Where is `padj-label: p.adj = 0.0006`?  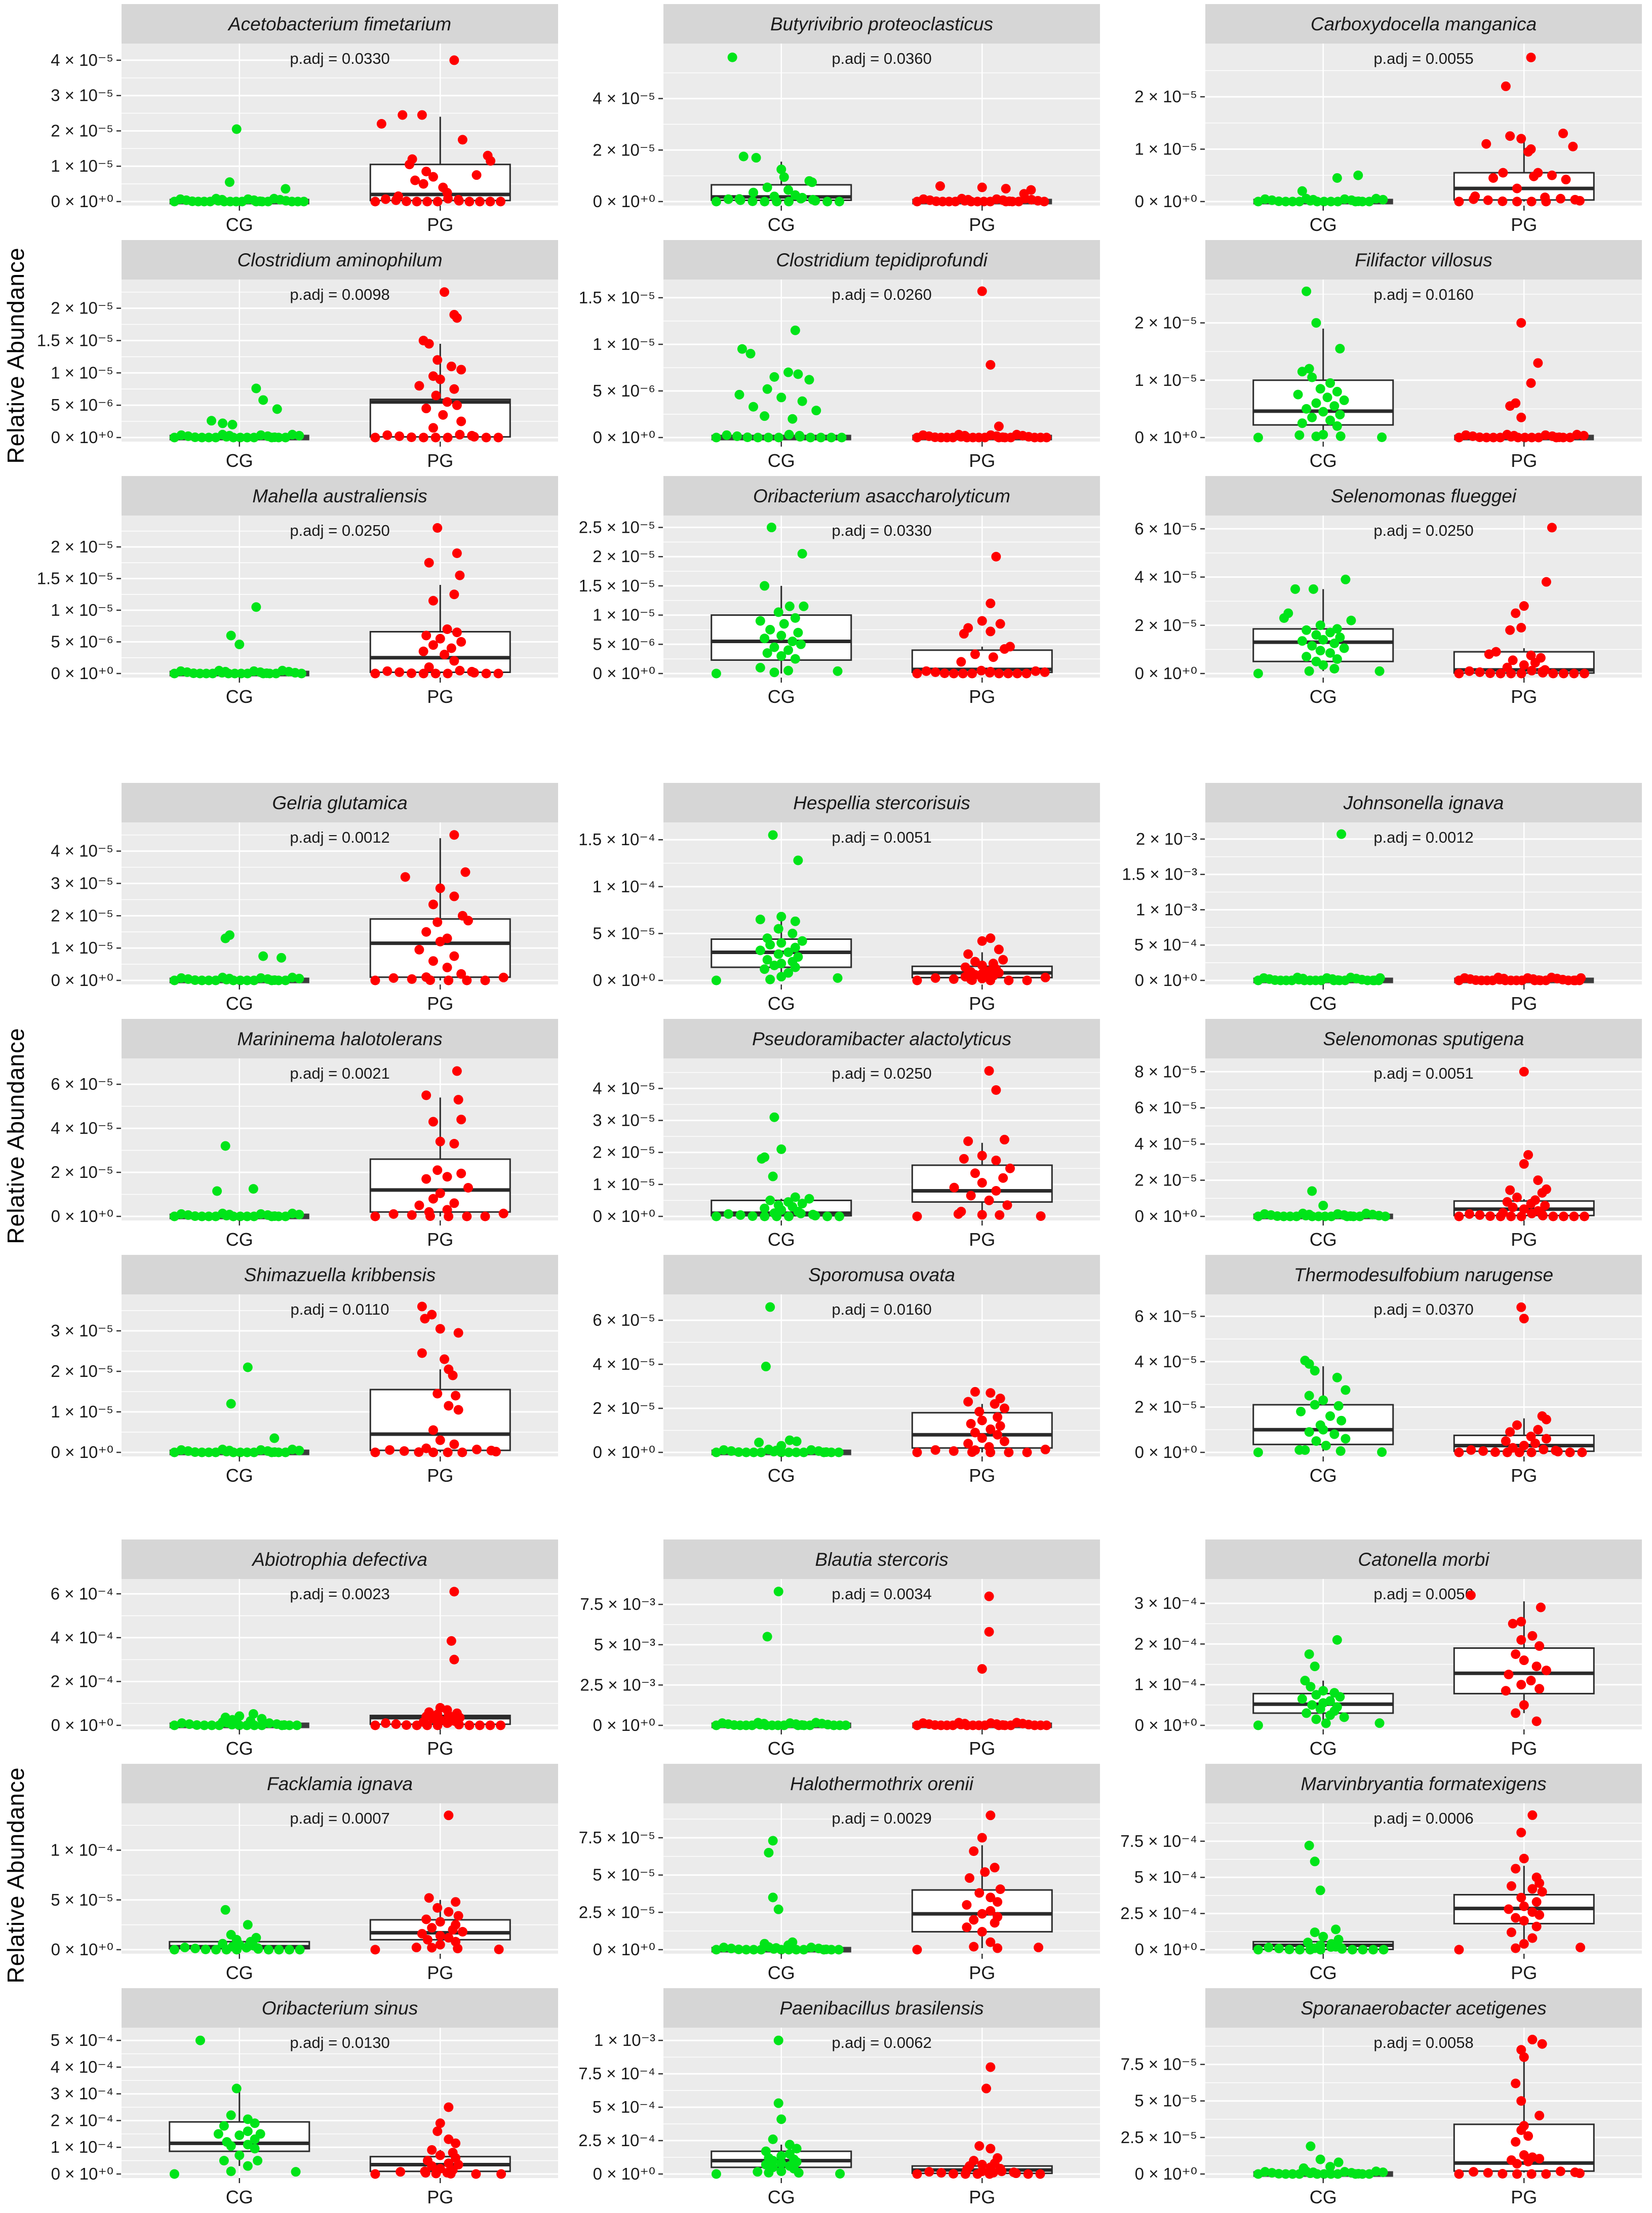 padj-label: p.adj = 0.0006 is located at coordinates (1423, 1818).